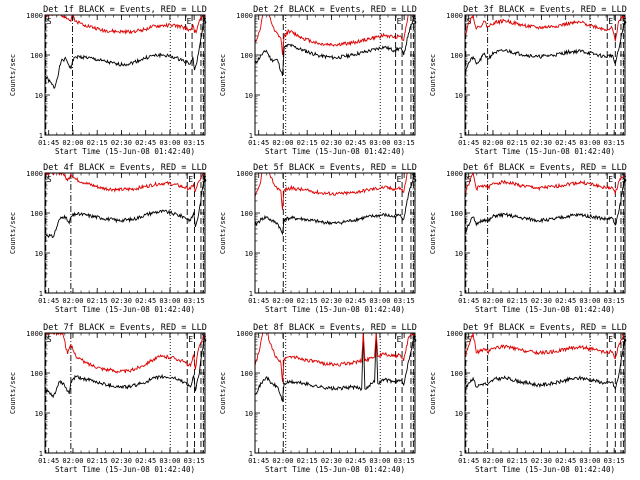 Image resolution: width=640 pixels, height=480 pixels. I want to click on chart-title: Det 9f BLACK = Events, RED = LLD, so click(545, 328).